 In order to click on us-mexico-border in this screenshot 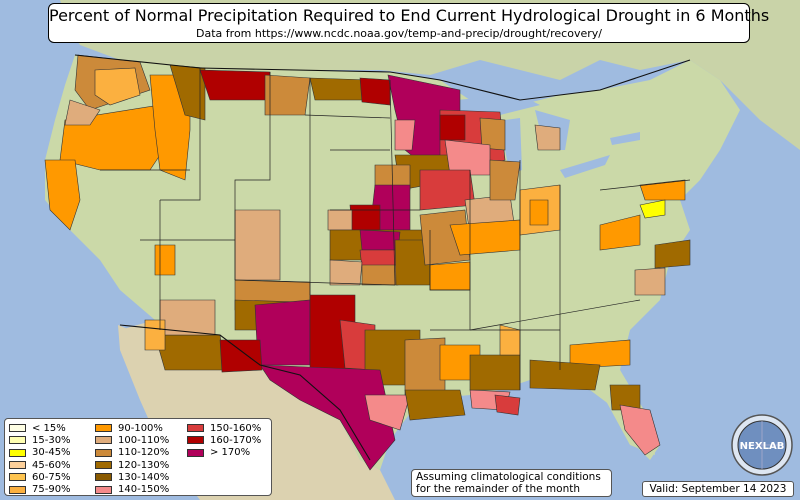, I will do `click(245, 392)`.